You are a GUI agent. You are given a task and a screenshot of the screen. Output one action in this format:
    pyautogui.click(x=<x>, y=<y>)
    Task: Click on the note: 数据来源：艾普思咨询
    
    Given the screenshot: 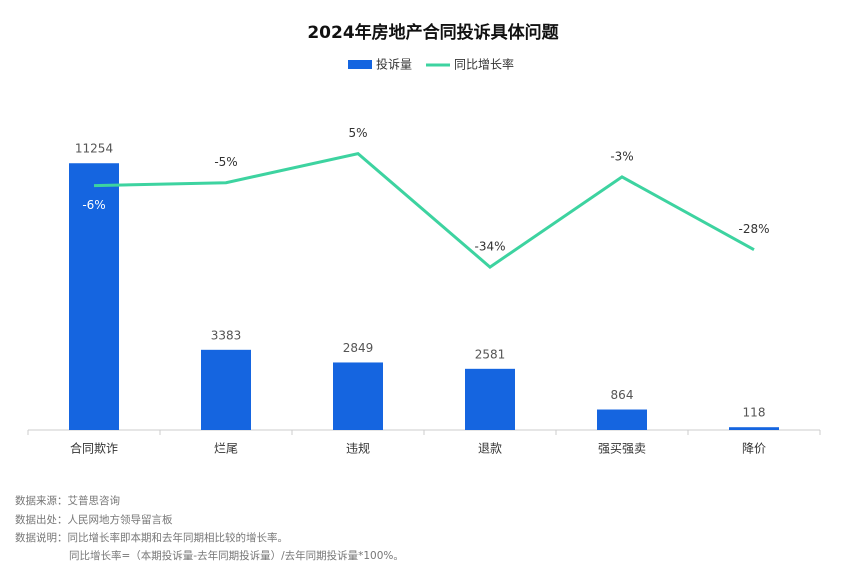 What is the action you would take?
    pyautogui.click(x=67, y=500)
    